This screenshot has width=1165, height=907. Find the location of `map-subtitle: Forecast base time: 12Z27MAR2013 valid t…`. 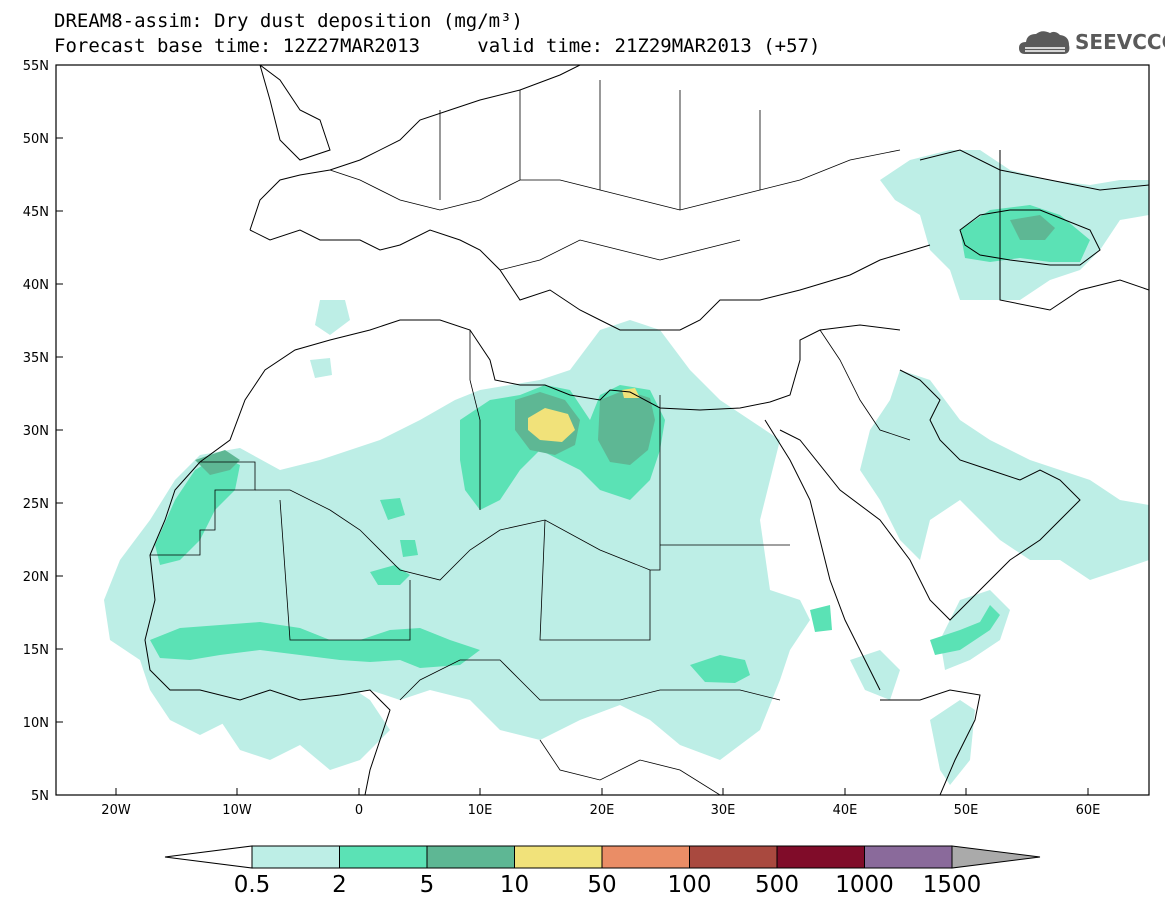

map-subtitle: Forecast base time: 12Z27MAR2013 valid t… is located at coordinates (437, 46).